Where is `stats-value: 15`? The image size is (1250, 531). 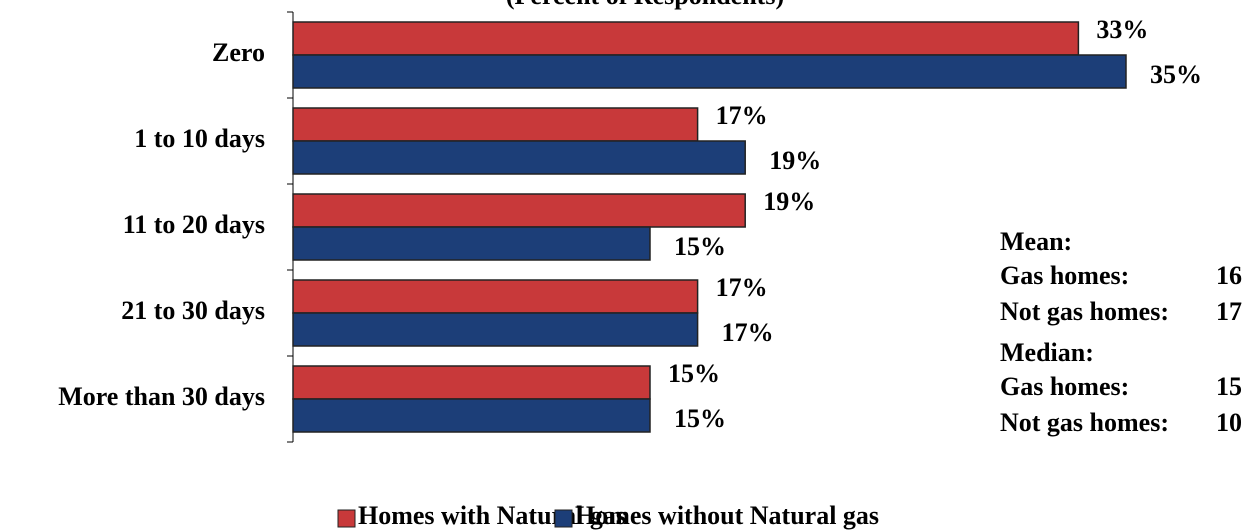
stats-value: 15 is located at coordinates (1229, 386).